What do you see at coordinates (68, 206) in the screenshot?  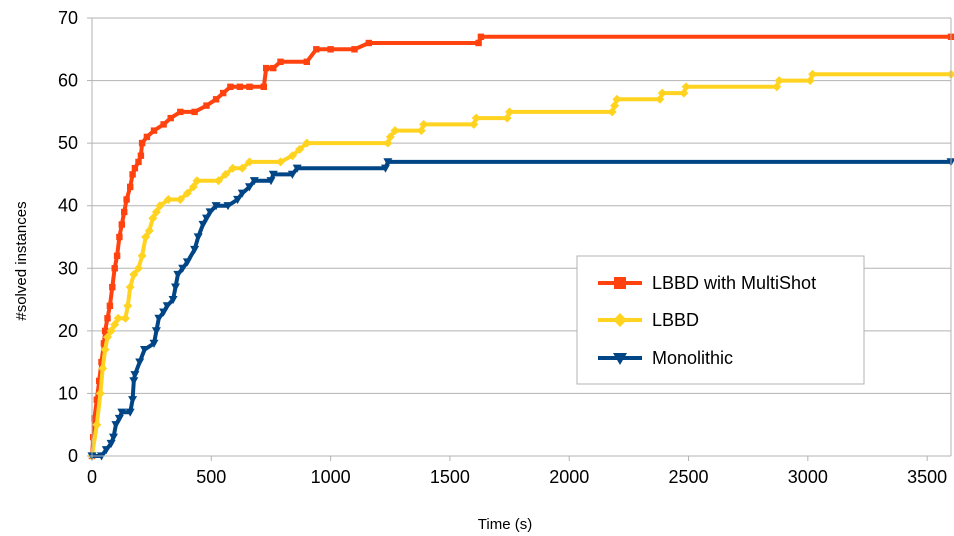 I see `y-tick-label: 40` at bounding box center [68, 206].